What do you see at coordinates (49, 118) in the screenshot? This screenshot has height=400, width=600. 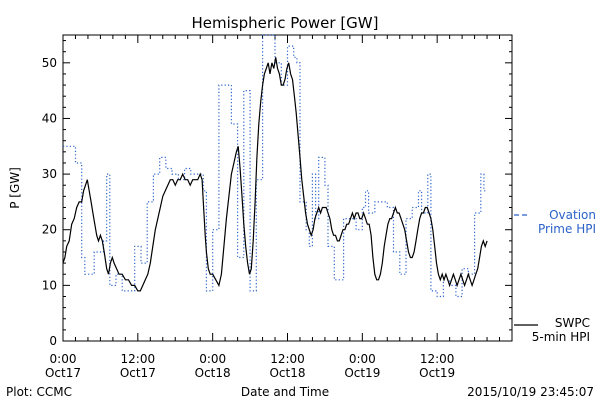 I see `y-tick-label: 40` at bounding box center [49, 118].